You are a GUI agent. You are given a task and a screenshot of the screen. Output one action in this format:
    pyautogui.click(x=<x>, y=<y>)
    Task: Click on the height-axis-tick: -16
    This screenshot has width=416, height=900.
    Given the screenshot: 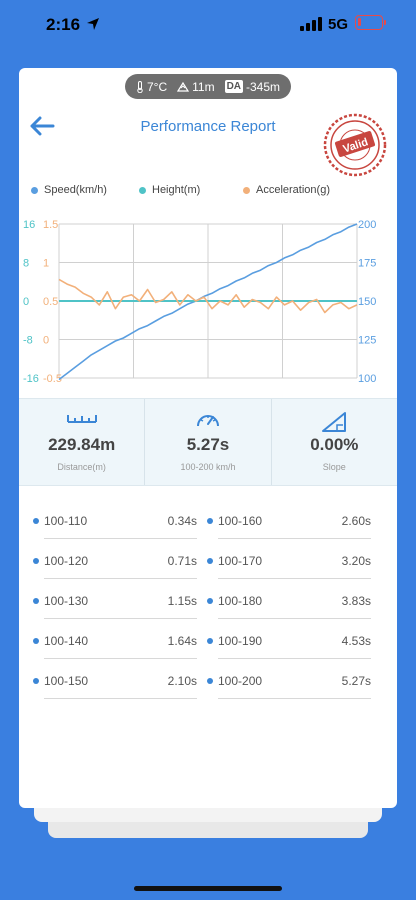 What is the action you would take?
    pyautogui.click(x=31, y=379)
    